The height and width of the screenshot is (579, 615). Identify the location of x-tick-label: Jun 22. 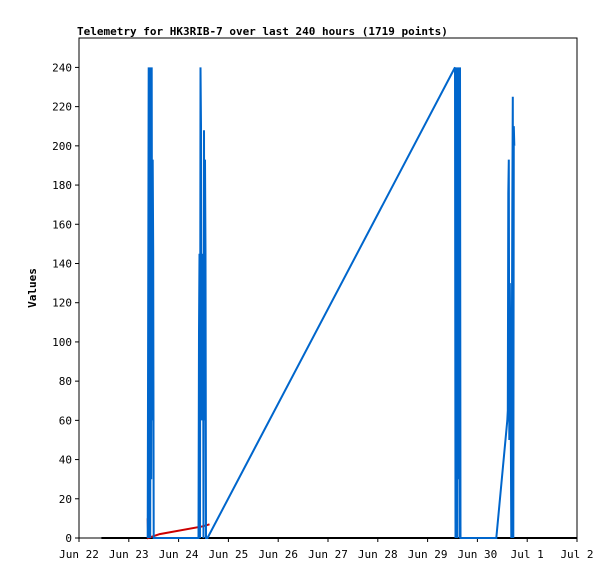
(79, 554).